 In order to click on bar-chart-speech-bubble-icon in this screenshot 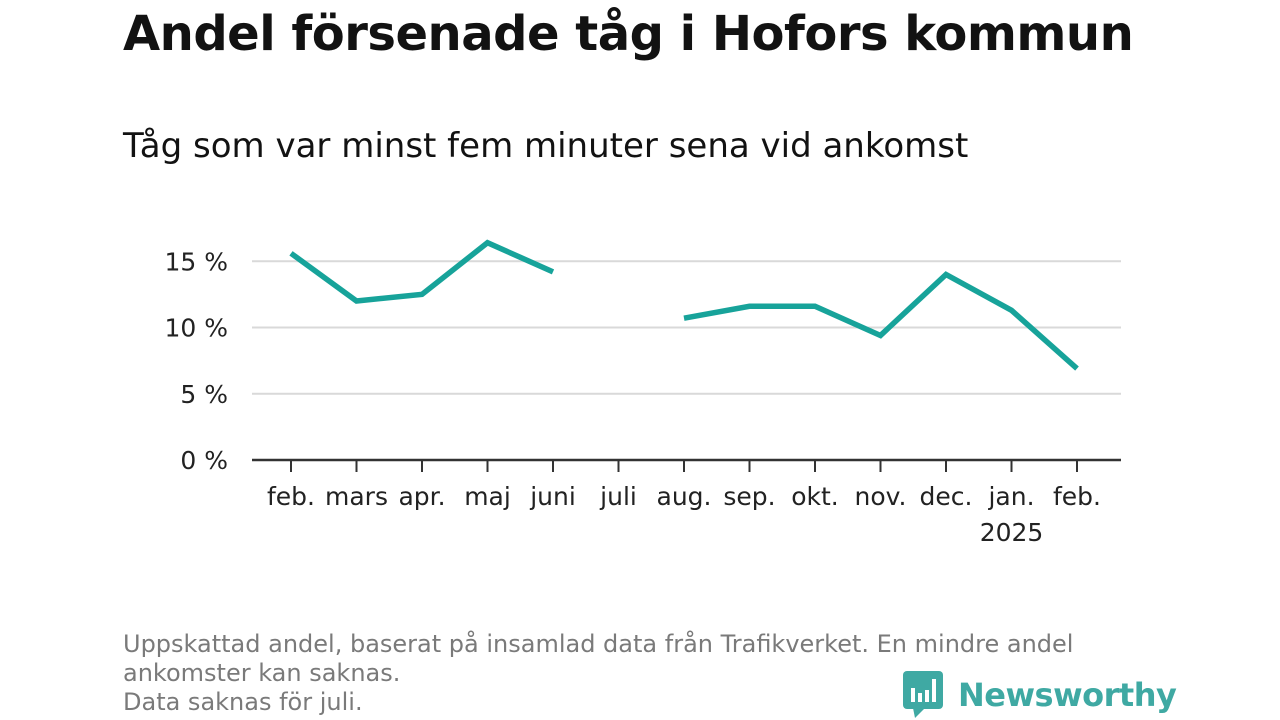, I will do `click(923, 694)`.